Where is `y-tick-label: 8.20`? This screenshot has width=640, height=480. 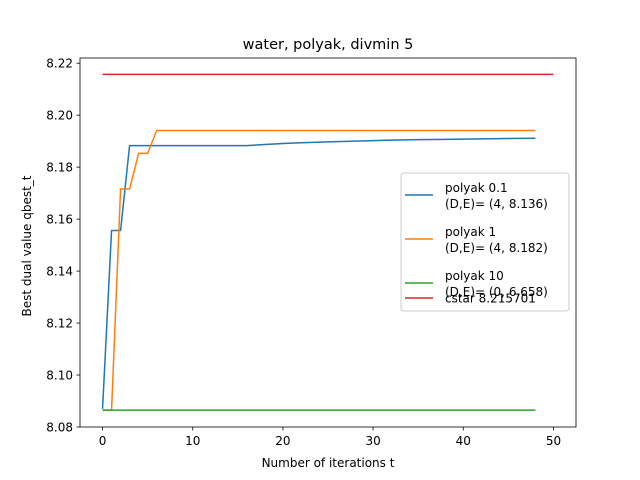
y-tick-label: 8.20 is located at coordinates (59, 115).